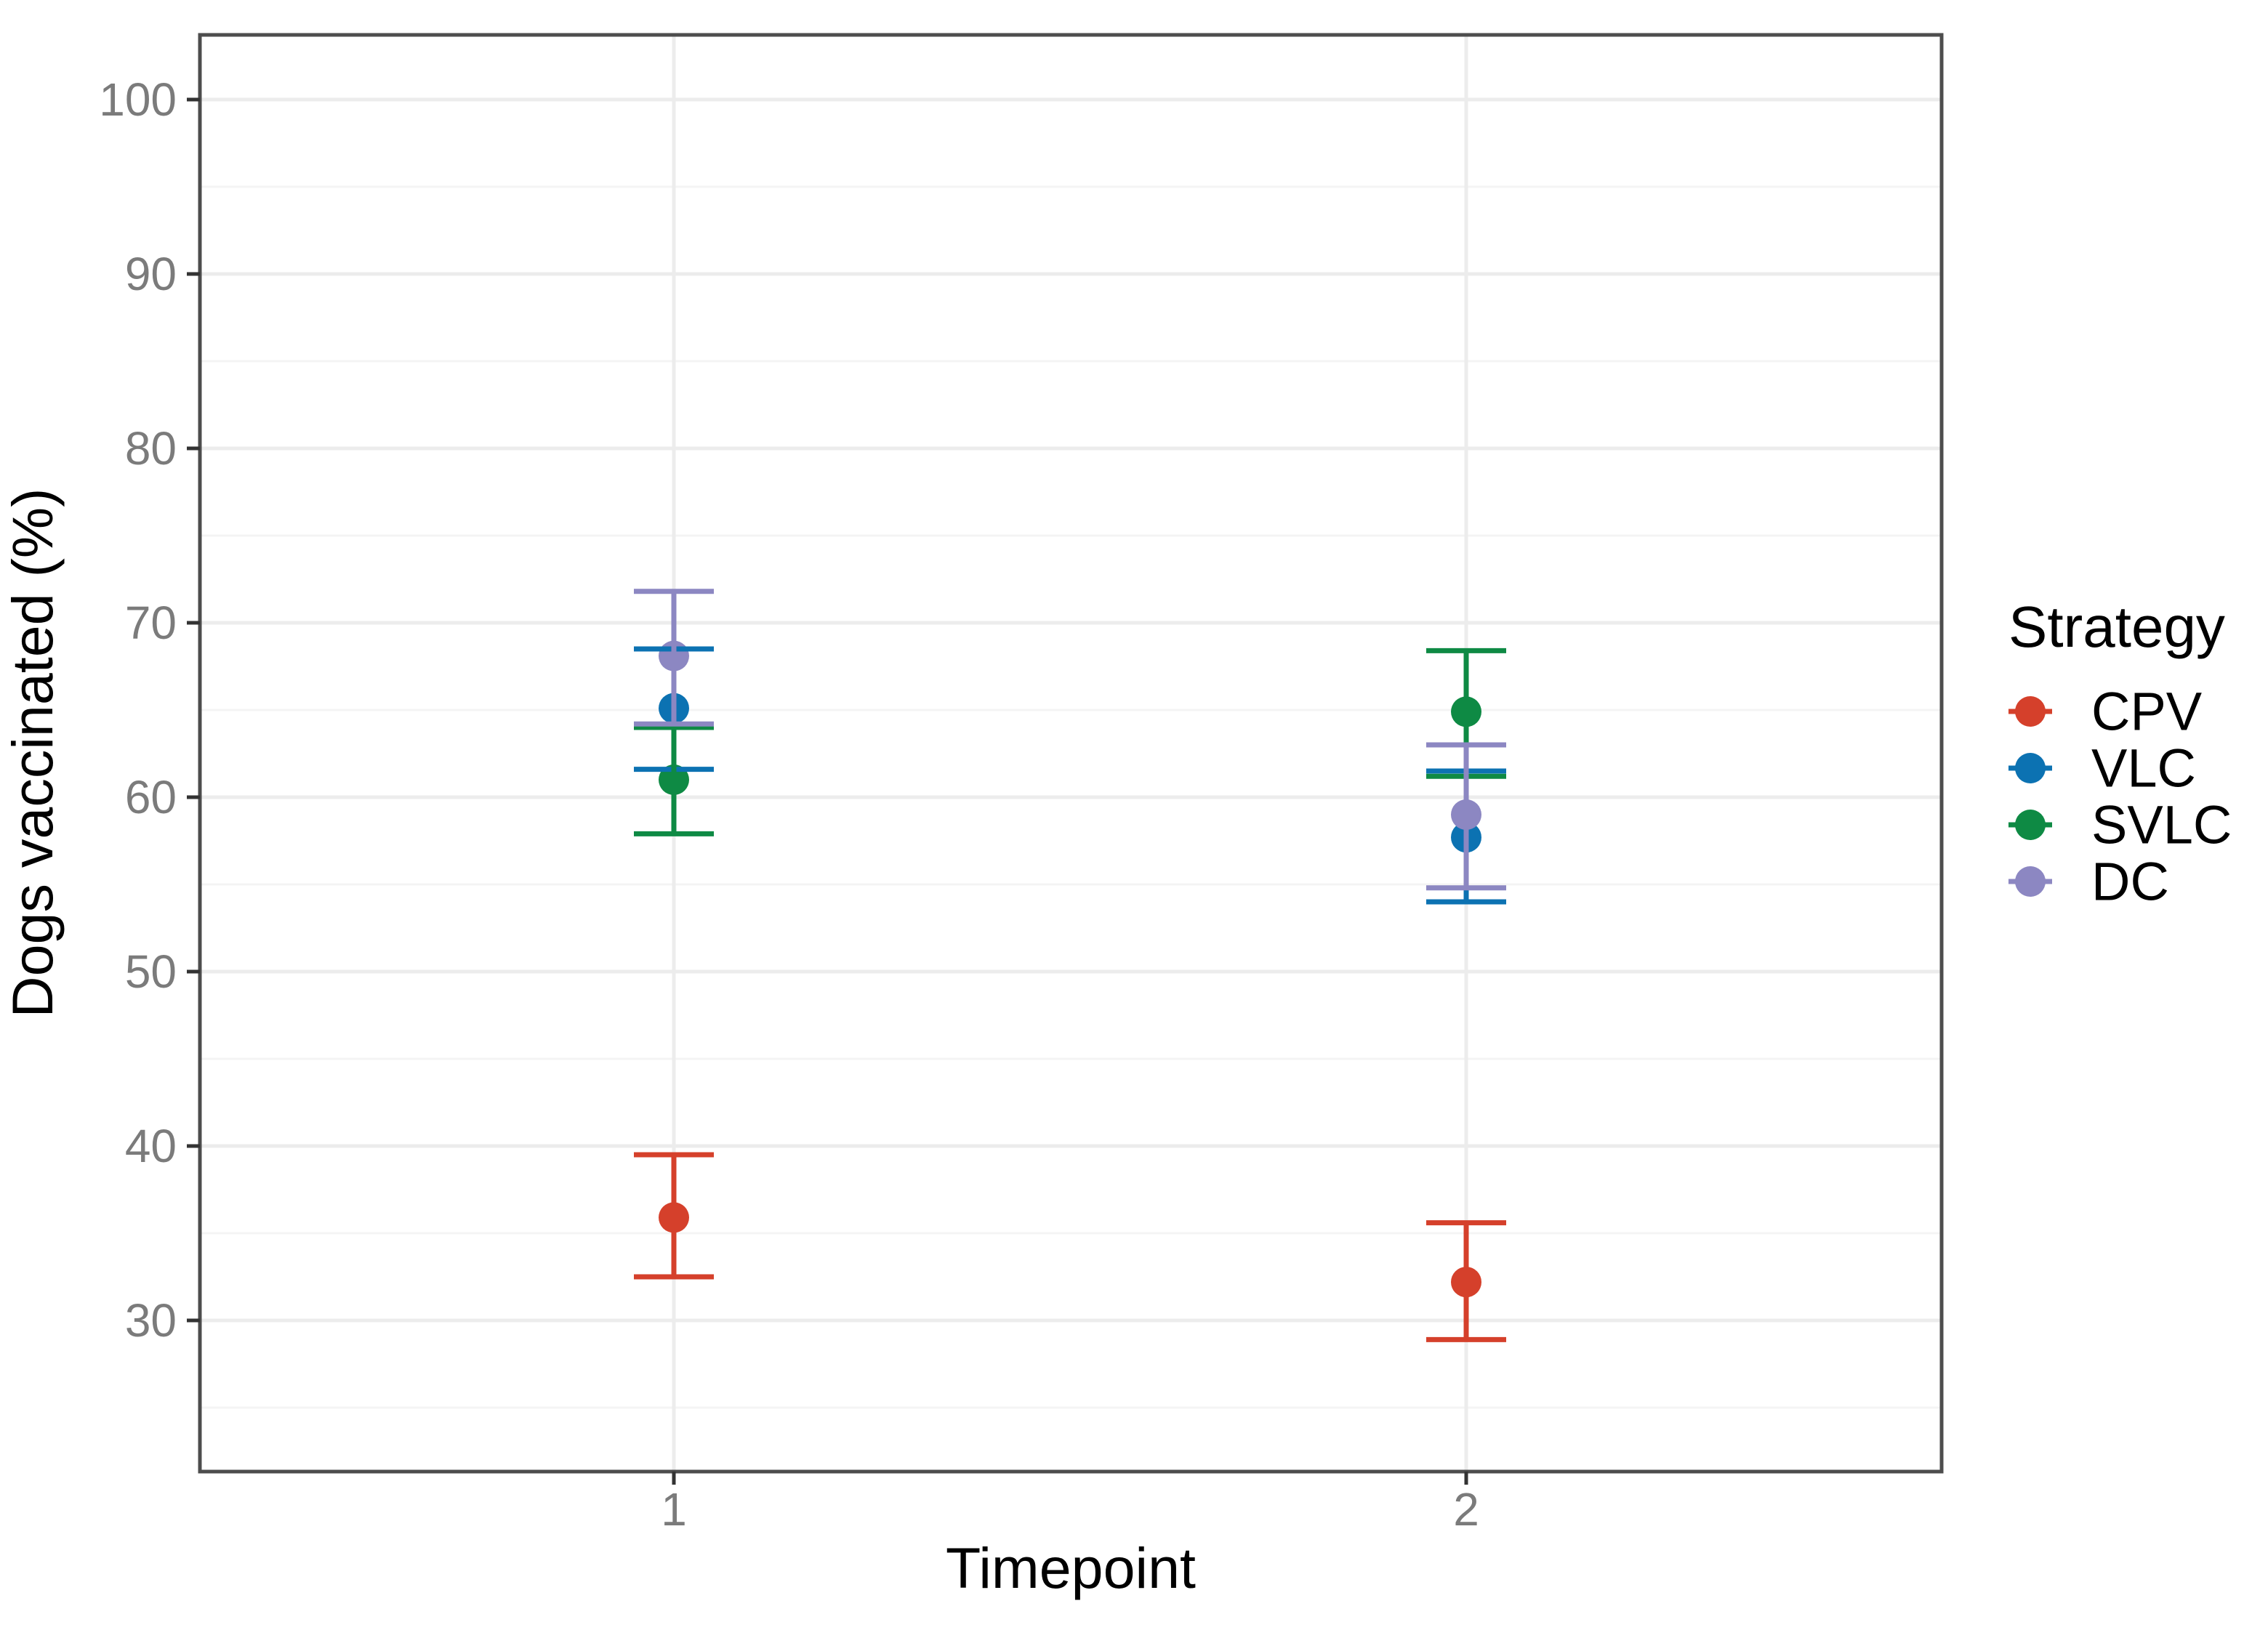  I want to click on x-axis-title: Timepoint, so click(1071, 1568).